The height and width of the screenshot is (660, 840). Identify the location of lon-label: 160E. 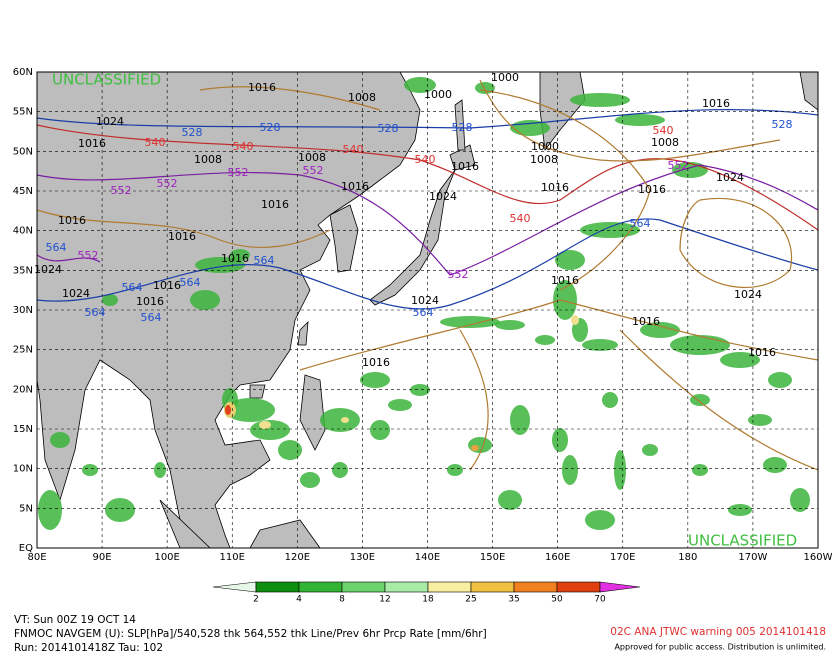
(557, 557).